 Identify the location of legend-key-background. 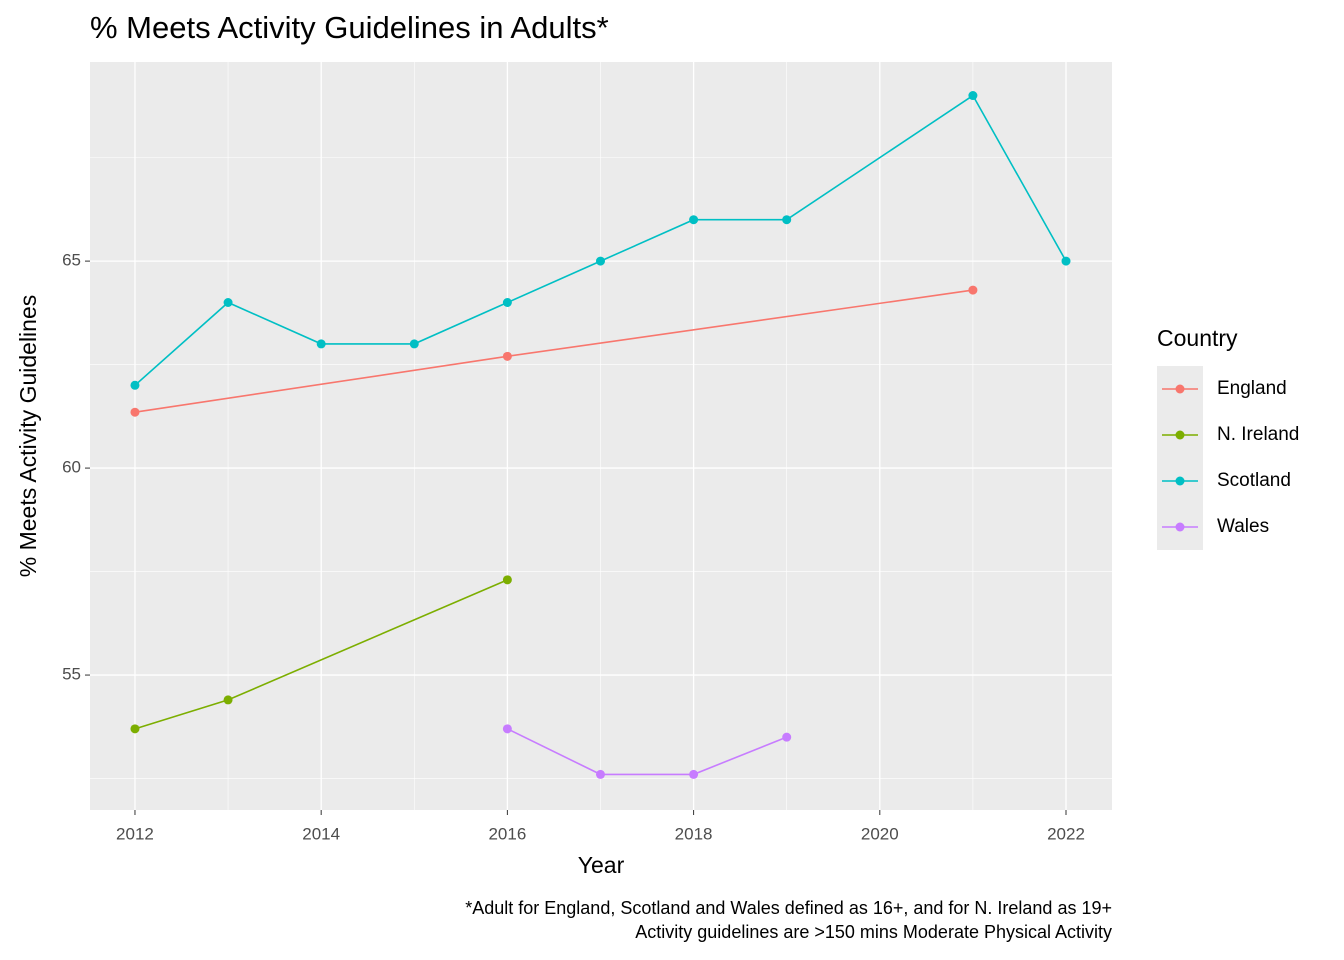
(1180, 458).